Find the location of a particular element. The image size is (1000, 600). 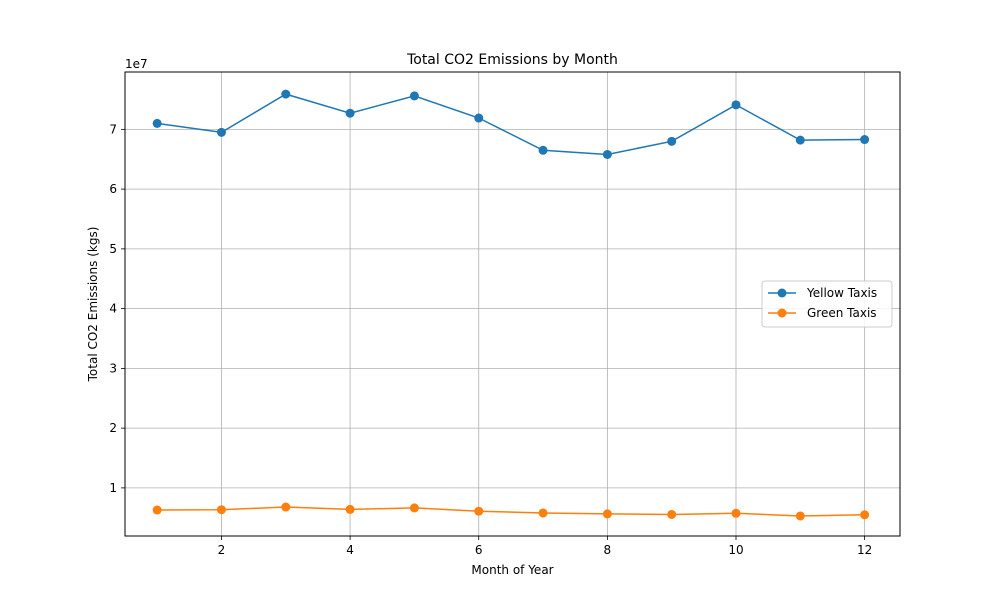

y-axis-ticks: 1 2 3 4 5 6 7 is located at coordinates (117, 308).